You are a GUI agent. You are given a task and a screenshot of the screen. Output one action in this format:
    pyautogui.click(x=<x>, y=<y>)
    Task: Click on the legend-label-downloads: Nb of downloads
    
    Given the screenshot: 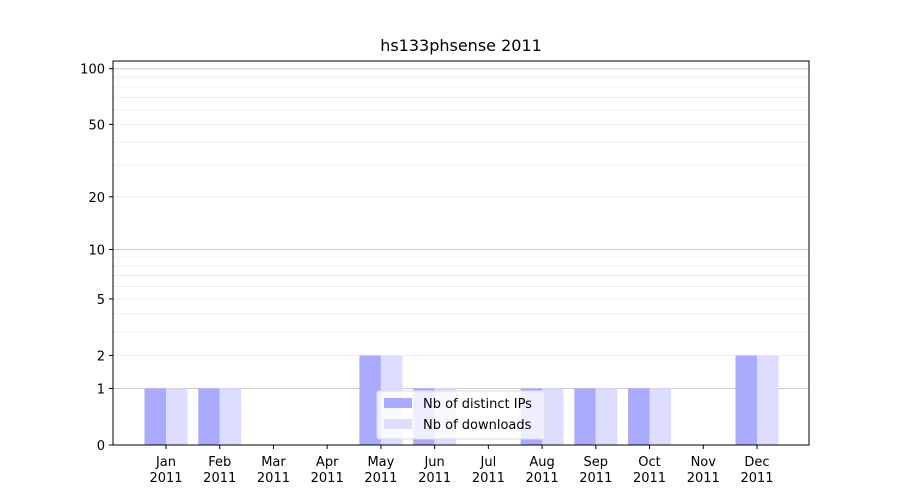 What is the action you would take?
    pyautogui.click(x=477, y=425)
    